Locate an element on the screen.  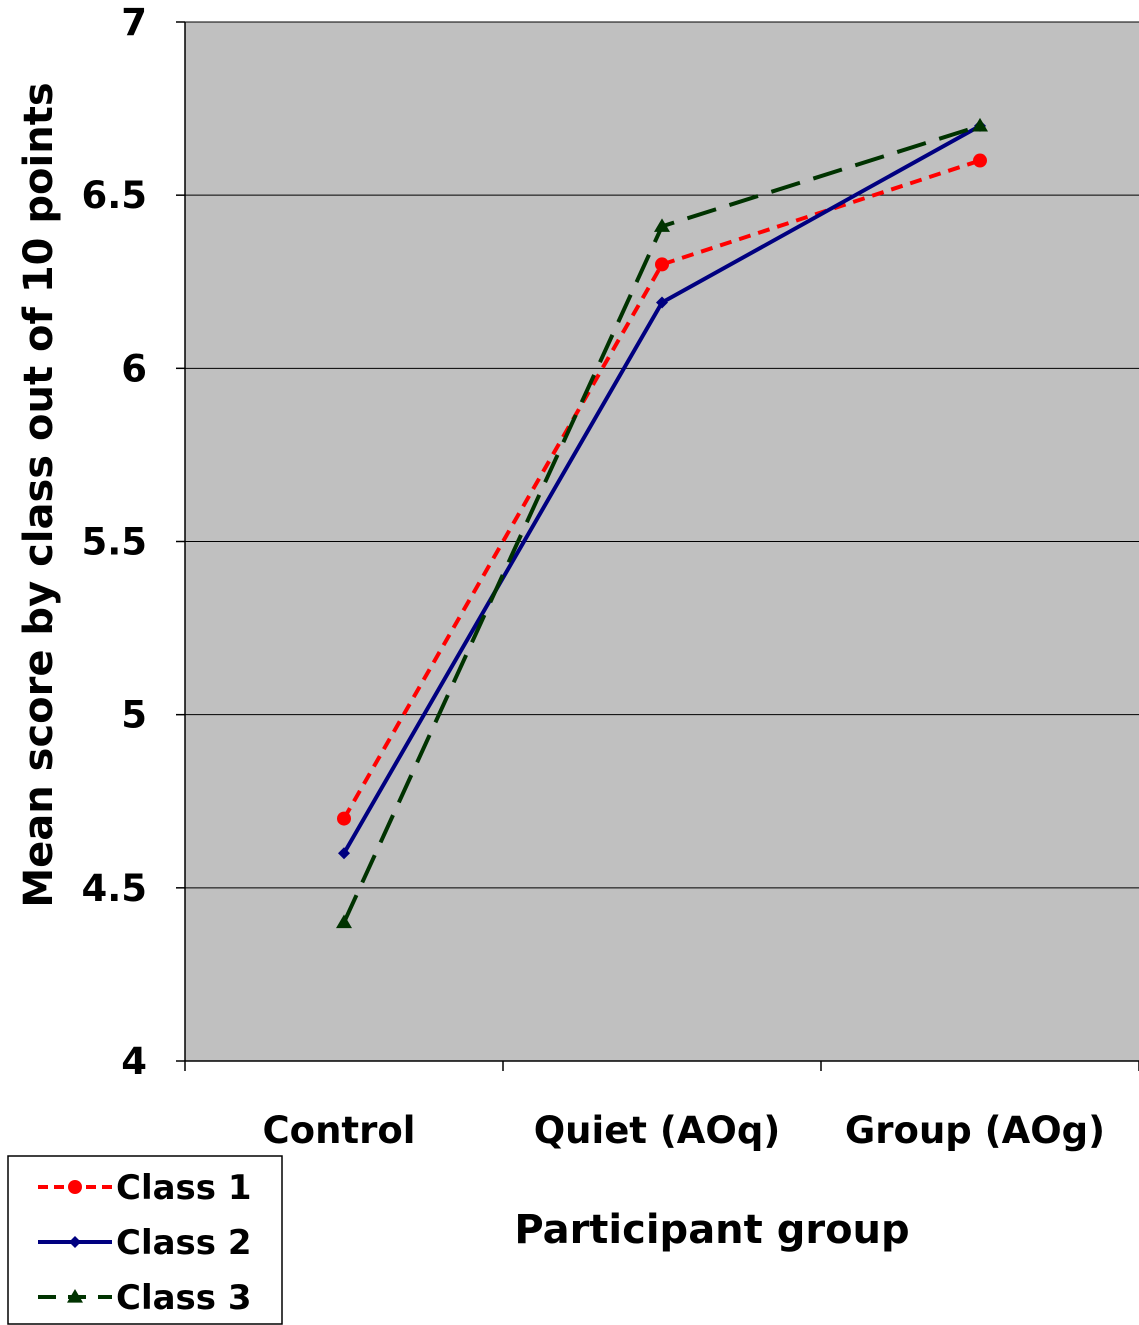
x-tick-label: Control is located at coordinates (339, 1130).